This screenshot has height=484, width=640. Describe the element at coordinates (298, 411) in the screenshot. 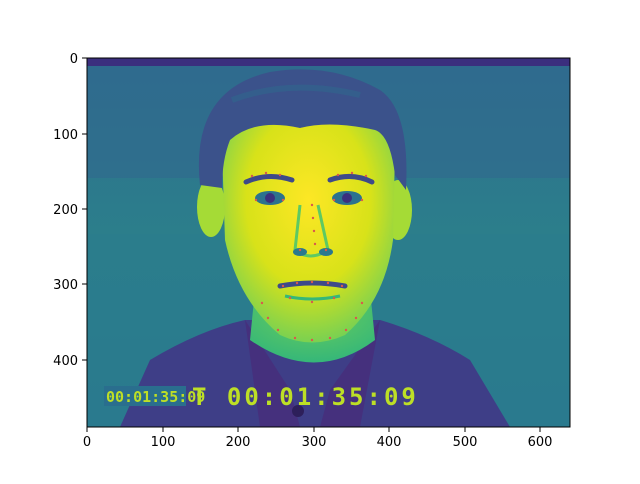

I see `shirt-button` at that location.